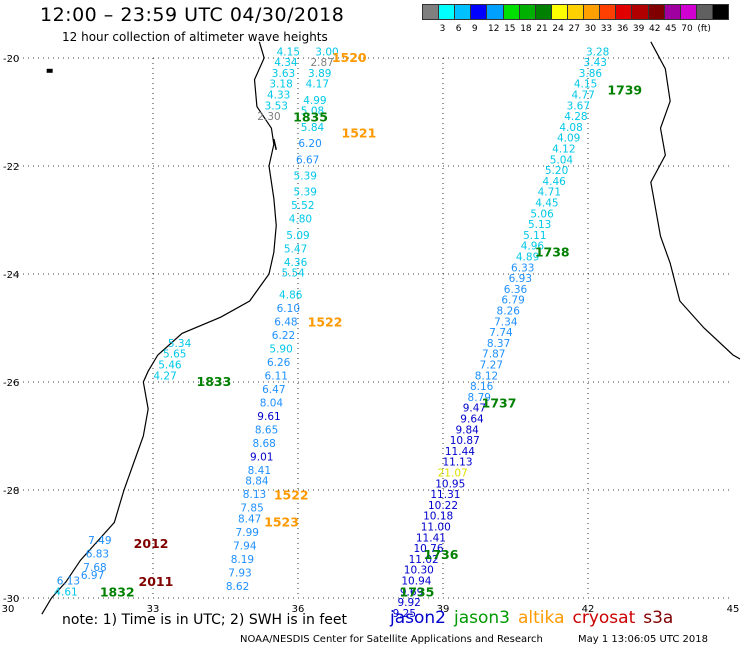  I want to click on longitude-label: 45, so click(733, 609).